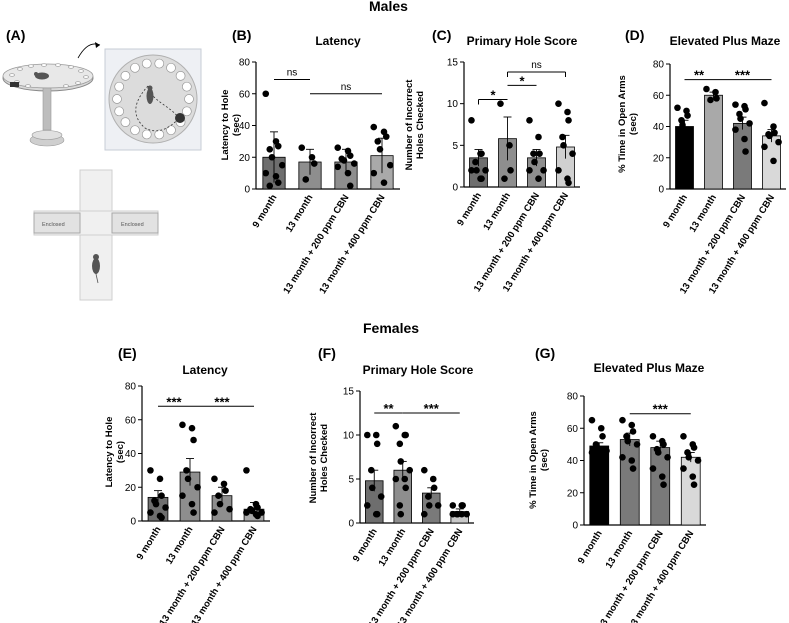 Image resolution: width=789 pixels, height=623 pixels. Describe the element at coordinates (388, 7) in the screenshot. I see `section-title-males: Males` at that location.